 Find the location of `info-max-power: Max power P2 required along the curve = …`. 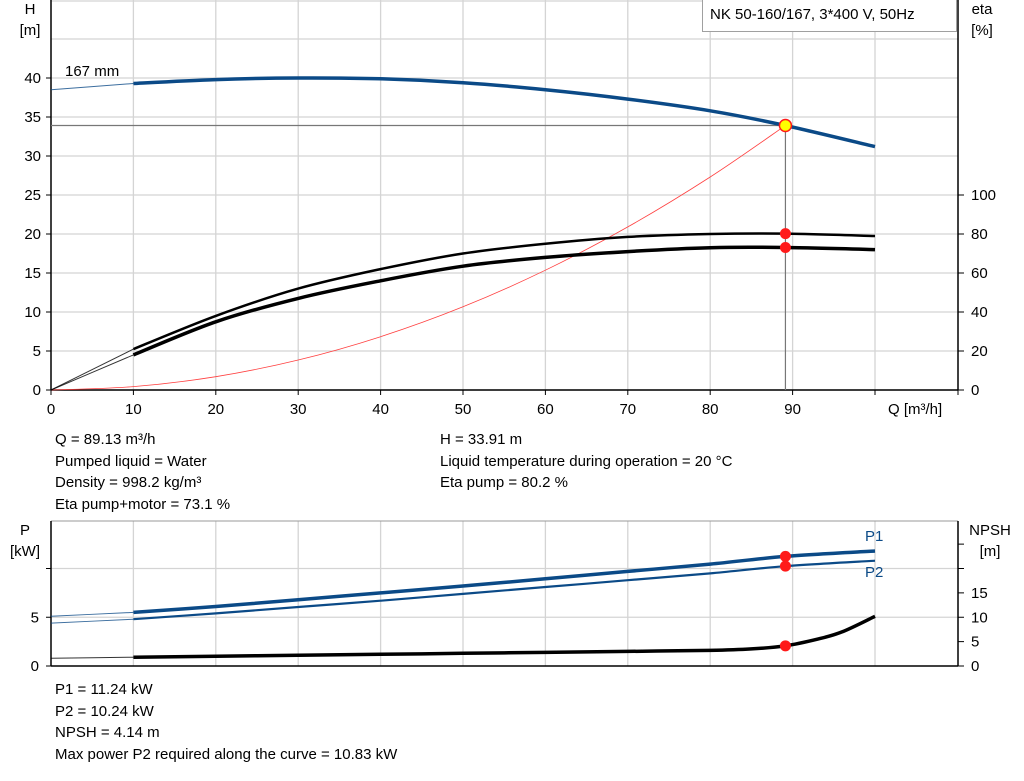

info-max-power: Max power P2 required along the curve = … is located at coordinates (226, 754).